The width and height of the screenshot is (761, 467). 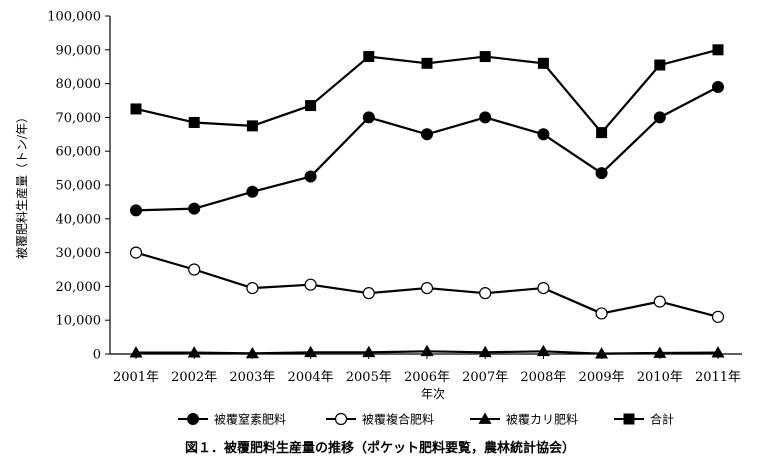 What do you see at coordinates (369, 377) in the screenshot?
I see `x-tick-label: 2005年` at bounding box center [369, 377].